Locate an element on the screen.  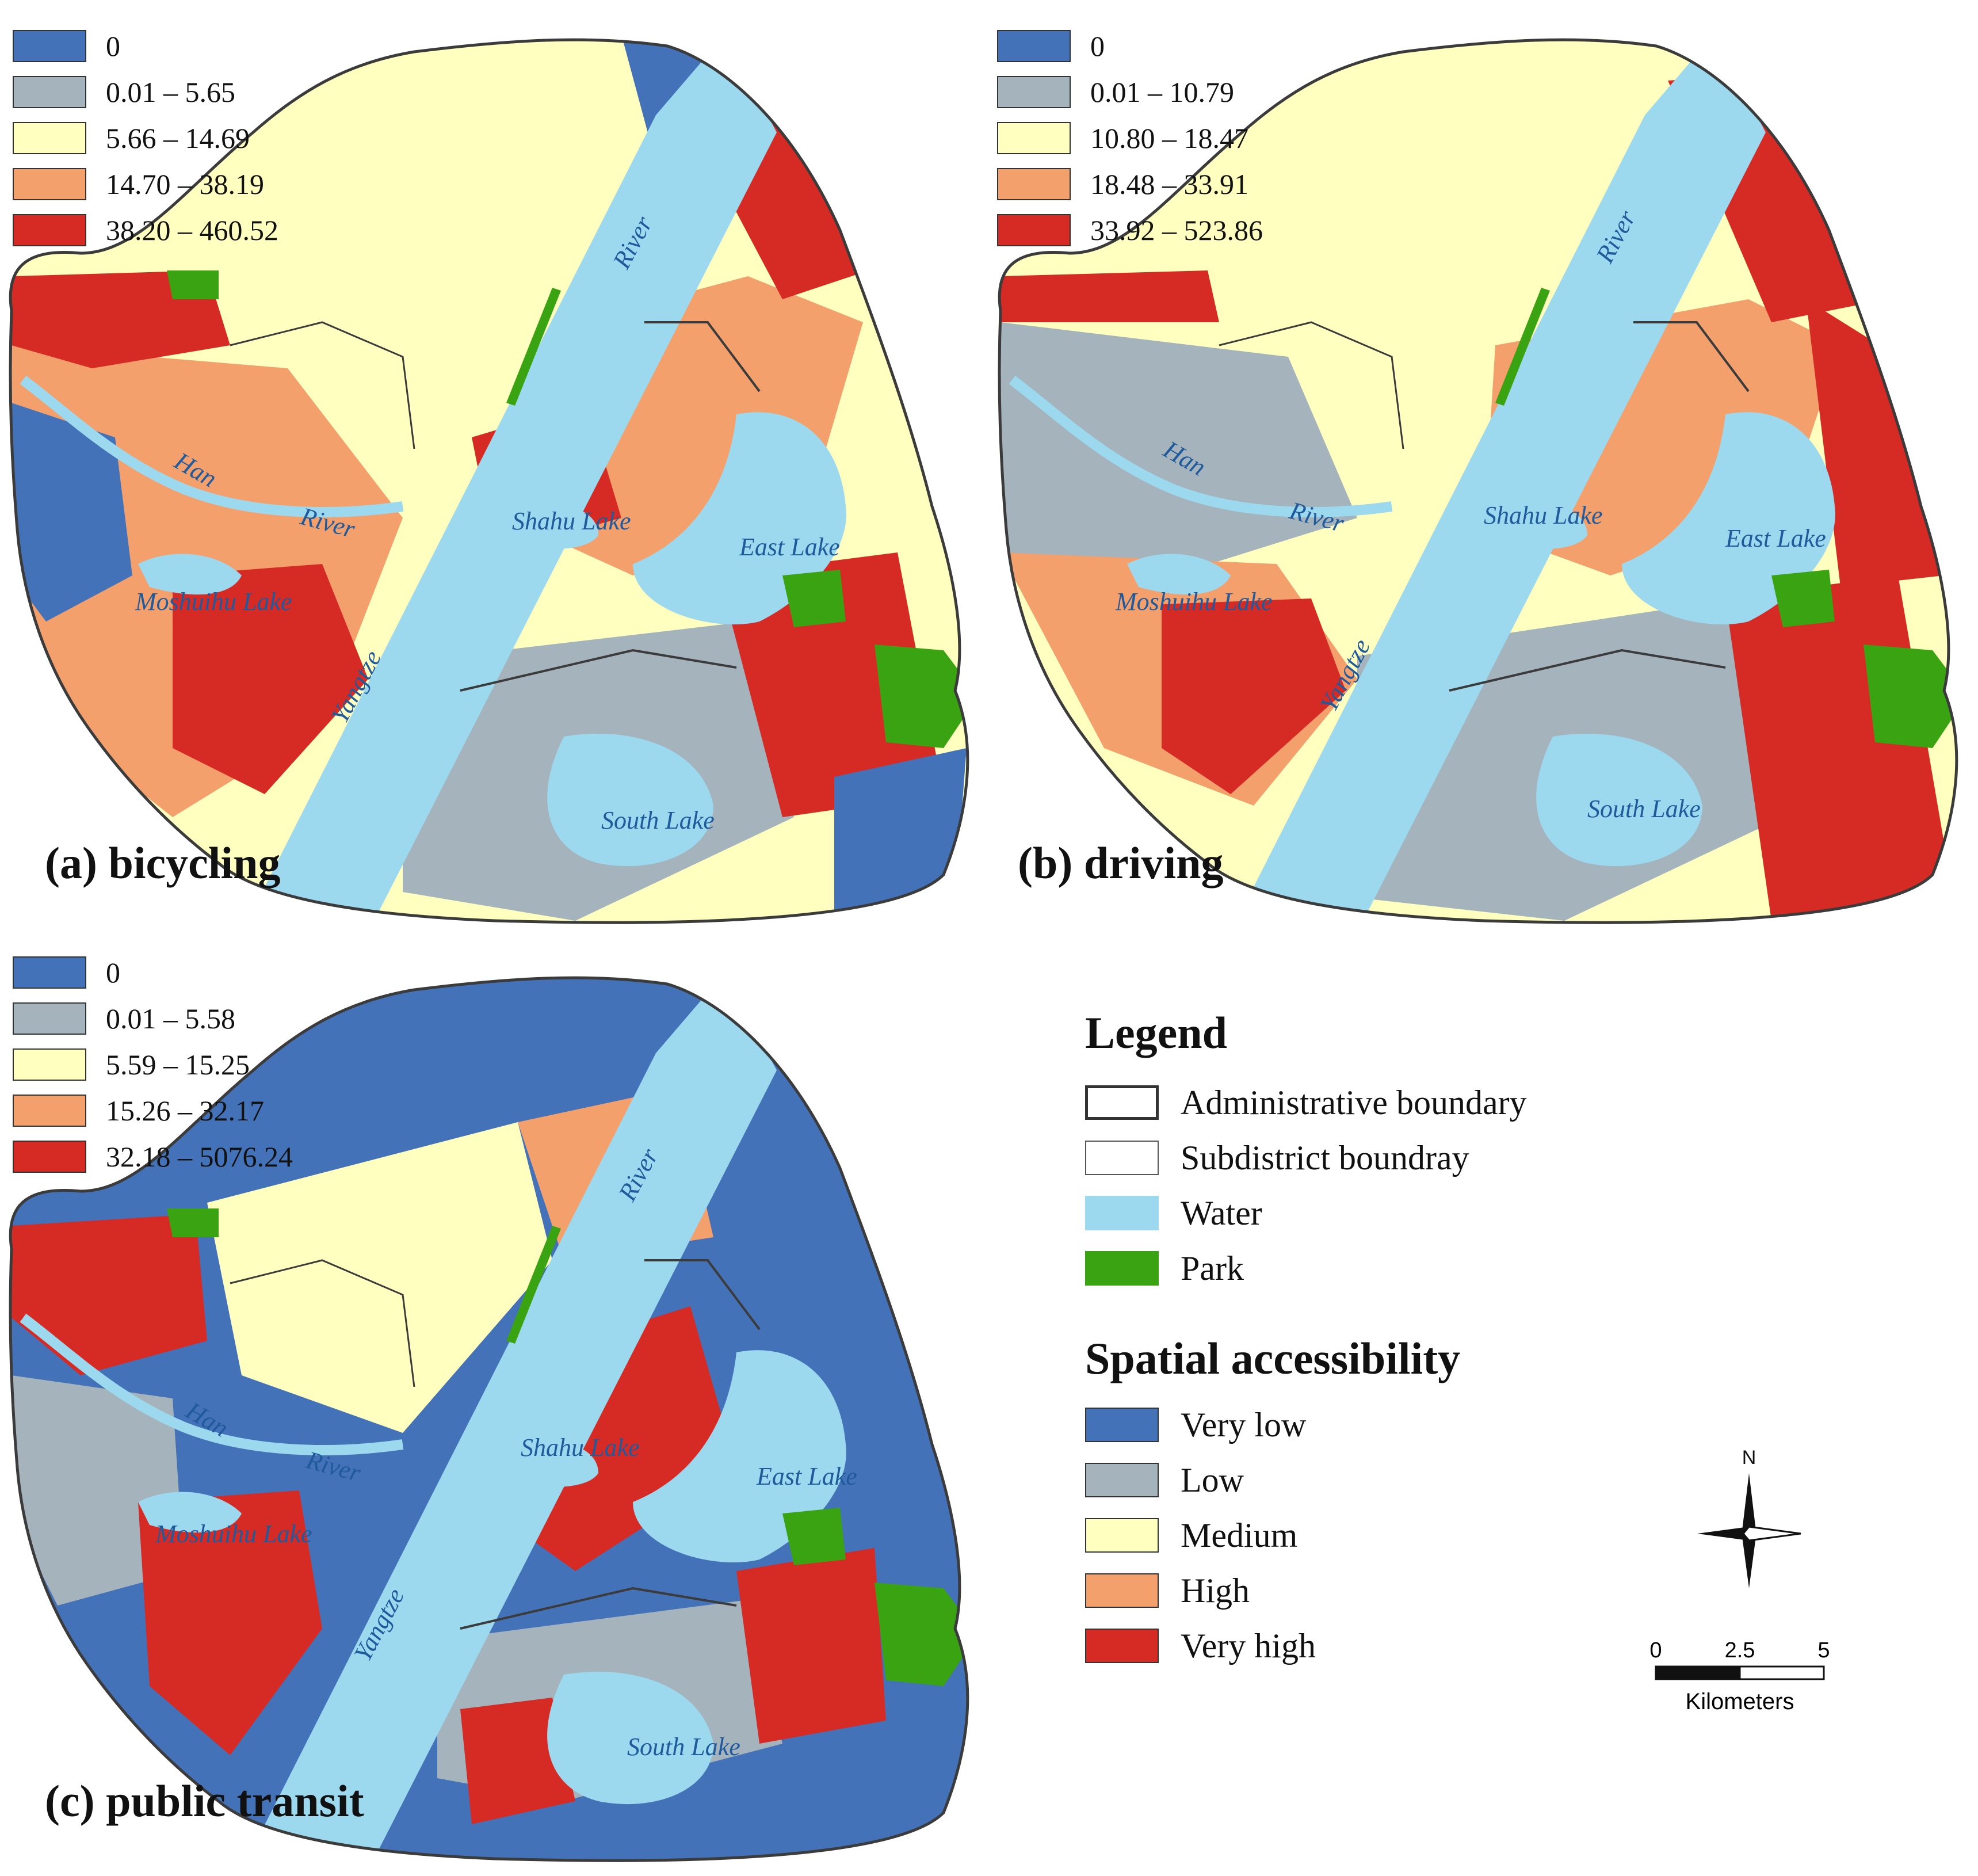
legend-label-water: Water is located at coordinates (1221, 1213).